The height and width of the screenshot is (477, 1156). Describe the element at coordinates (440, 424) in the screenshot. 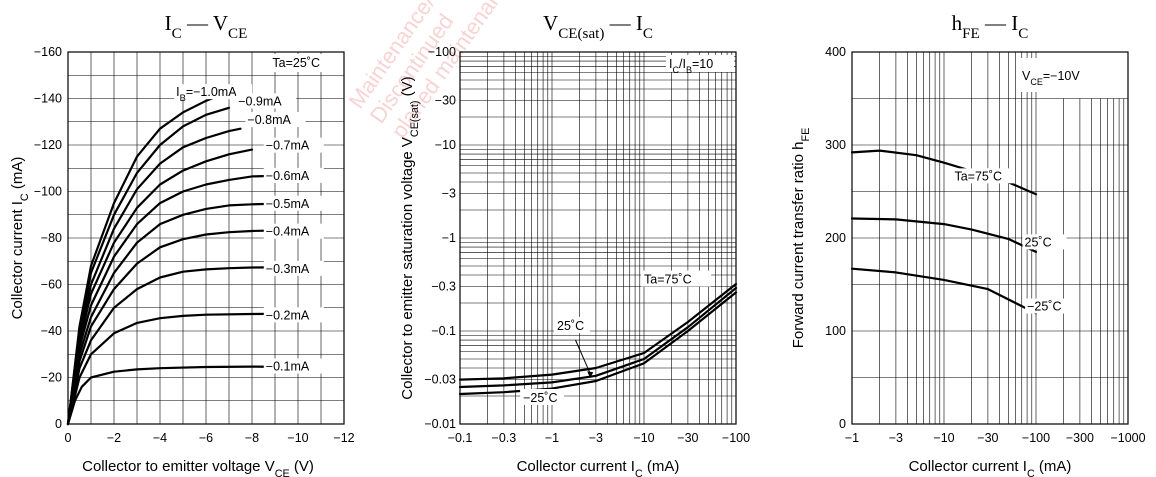

I see `y-tick-label: −0.01` at that location.